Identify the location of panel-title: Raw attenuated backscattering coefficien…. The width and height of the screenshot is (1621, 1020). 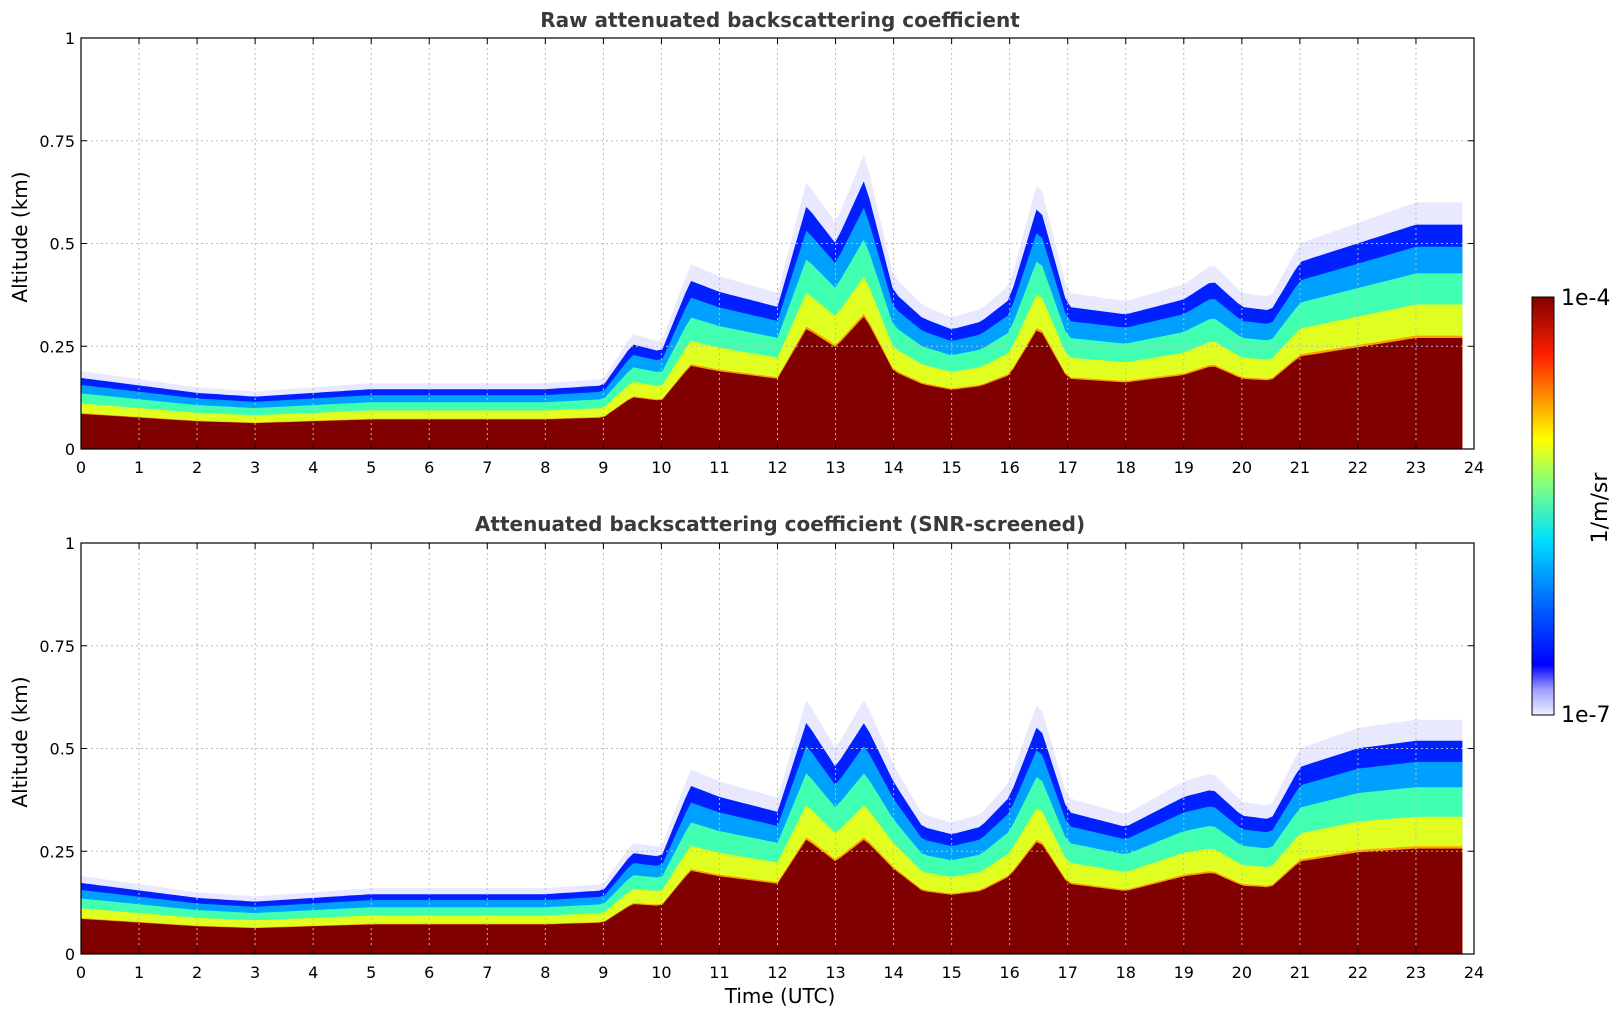
(780, 20).